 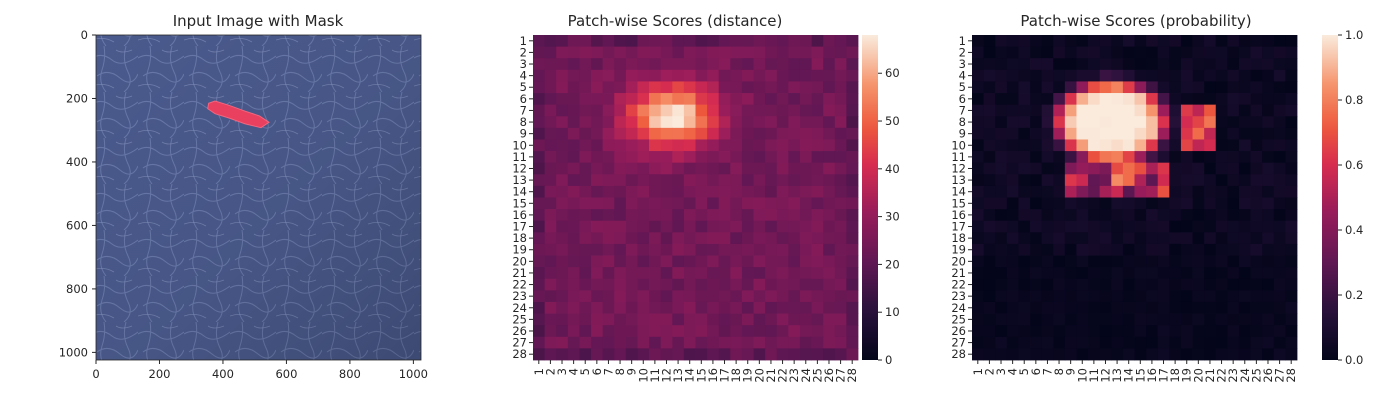 I want to click on x-tick-label: 8, so click(x=1059, y=371).